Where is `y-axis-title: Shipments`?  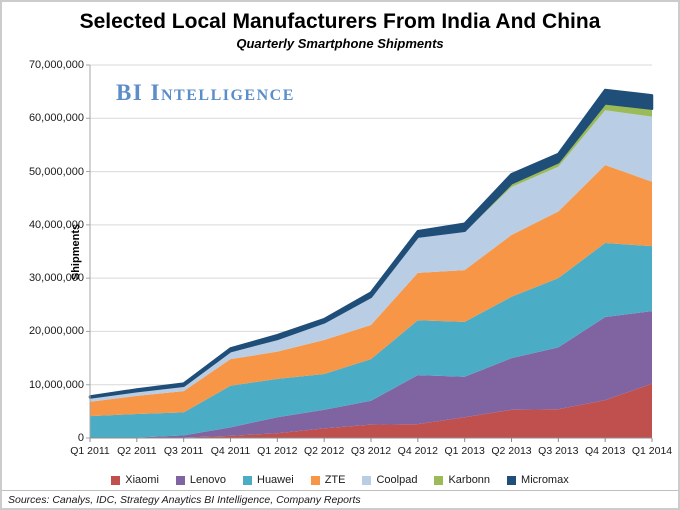
y-axis-title: Shipments is located at coordinates (76, 252).